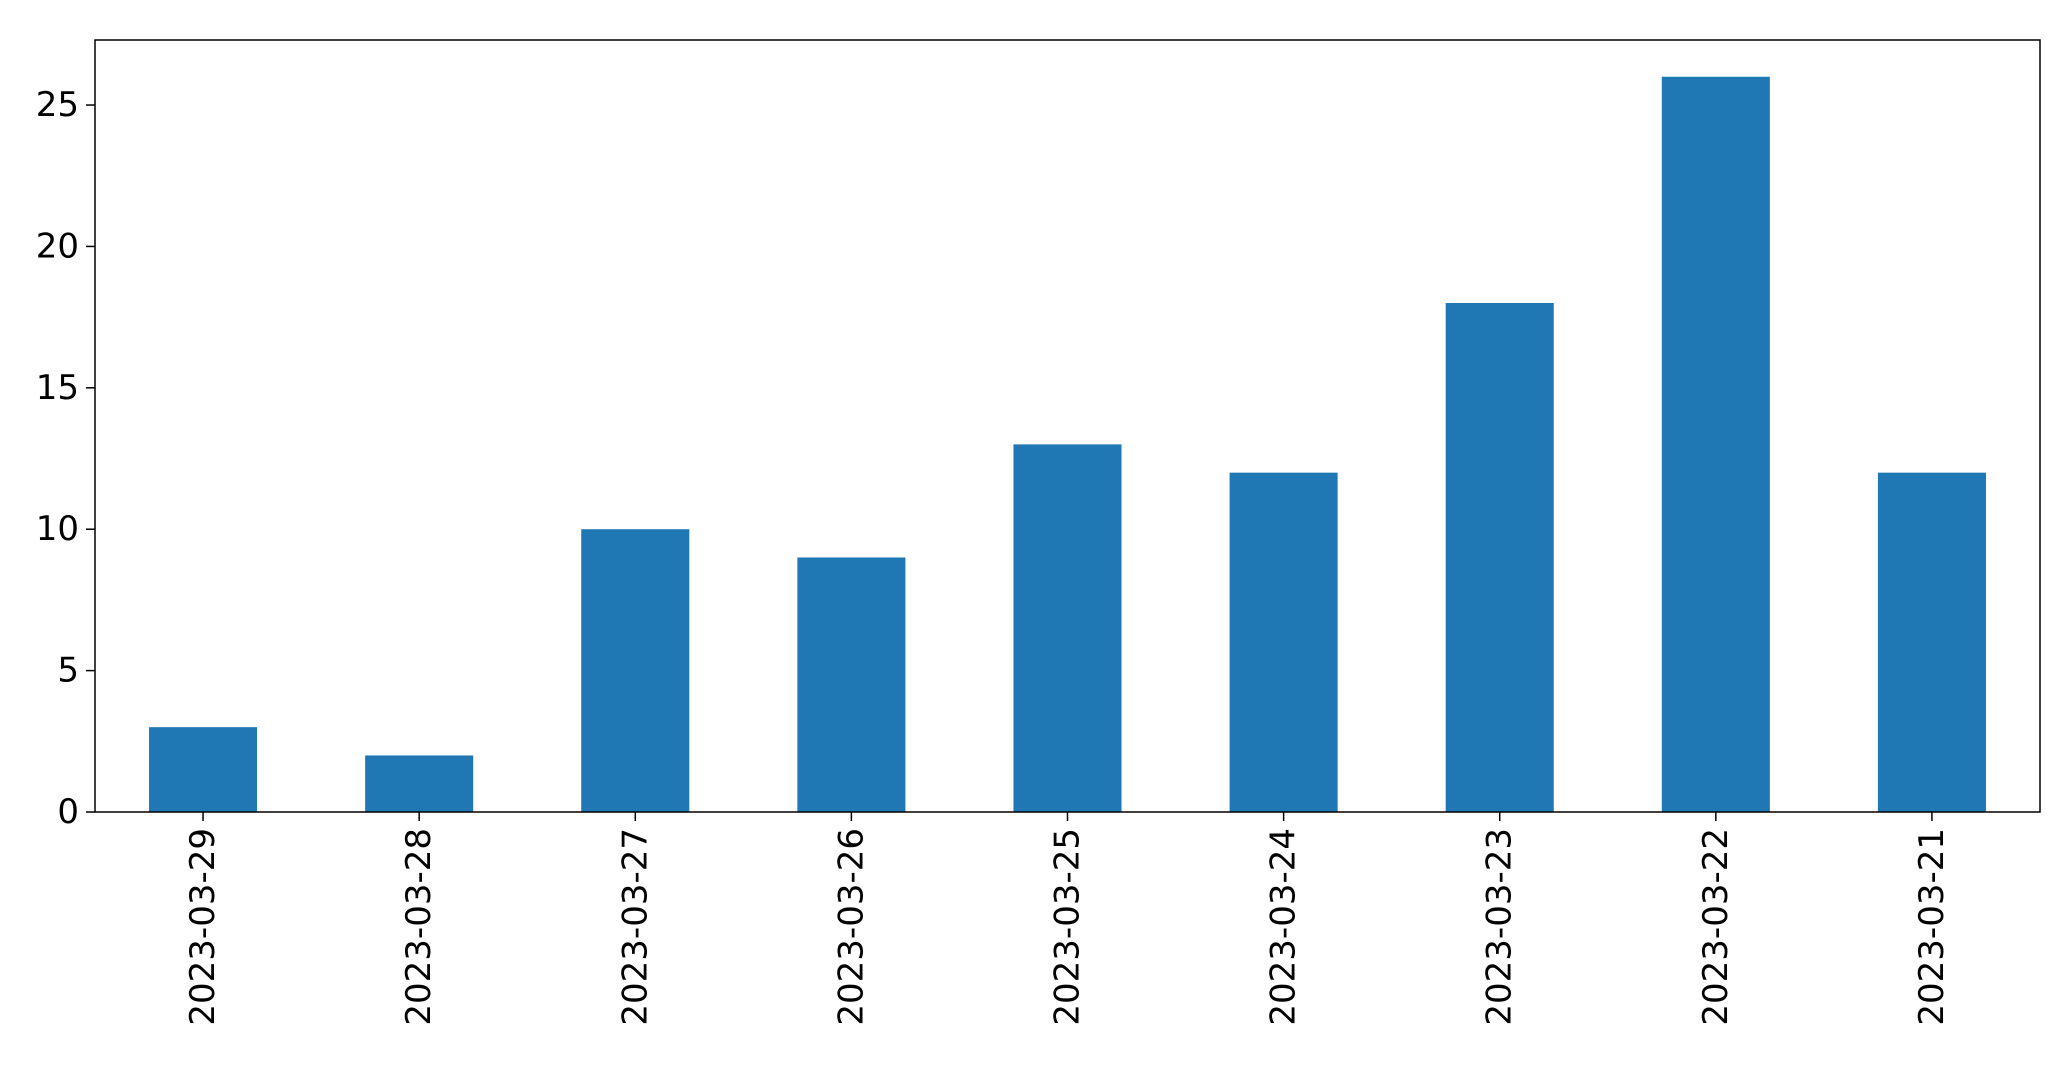  What do you see at coordinates (1932, 927) in the screenshot?
I see `x-tick-label: 2023-03-21` at bounding box center [1932, 927].